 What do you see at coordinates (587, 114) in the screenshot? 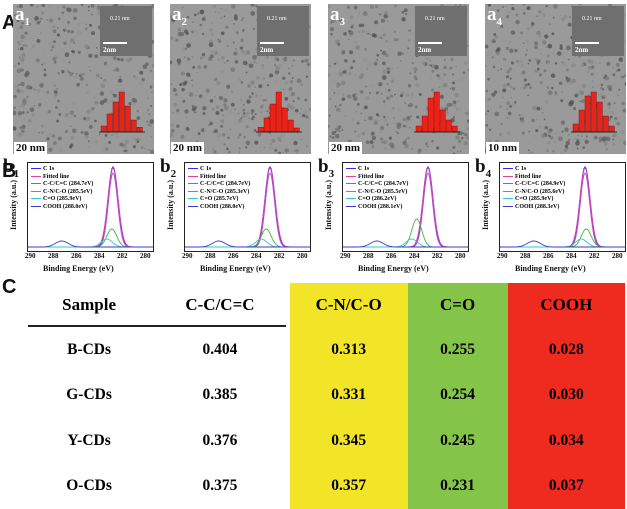
I see `histogram-bar` at bounding box center [587, 114].